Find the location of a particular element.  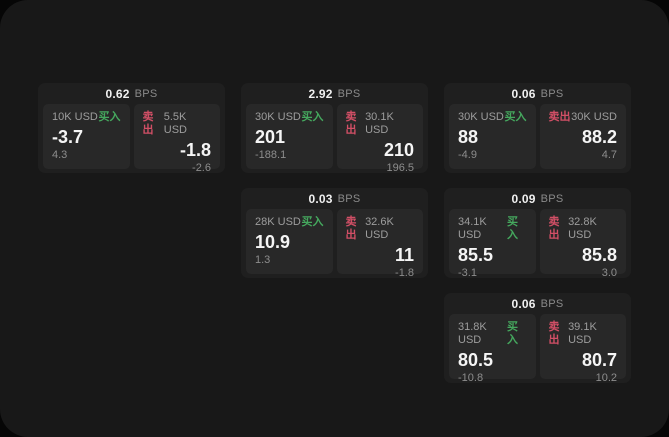

sell-panel: 卖出 32.8K USD 85.8 3.0 is located at coordinates (582, 244).